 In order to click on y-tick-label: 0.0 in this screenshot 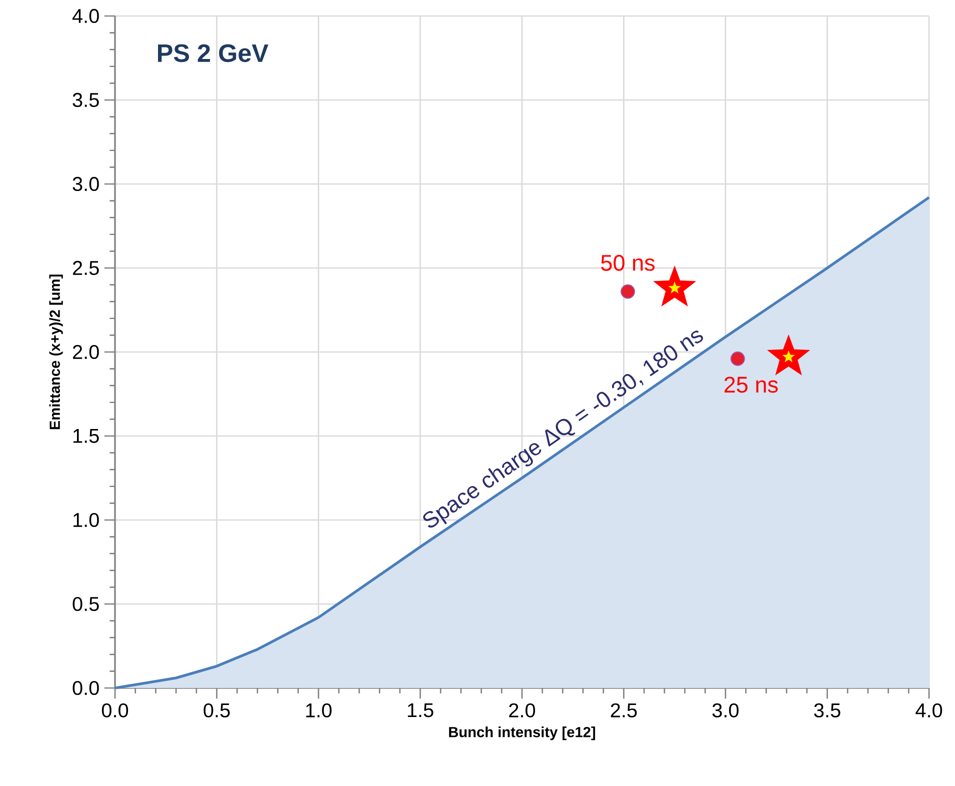, I will do `click(85, 688)`.